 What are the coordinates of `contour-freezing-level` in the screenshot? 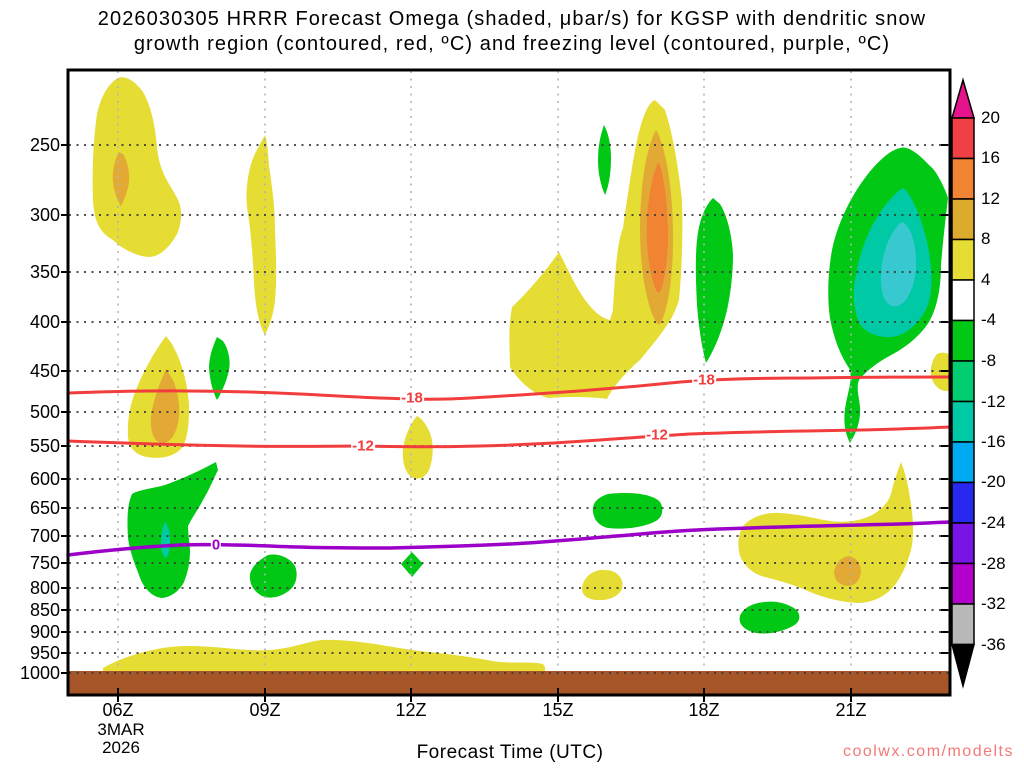 It's located at (509, 538).